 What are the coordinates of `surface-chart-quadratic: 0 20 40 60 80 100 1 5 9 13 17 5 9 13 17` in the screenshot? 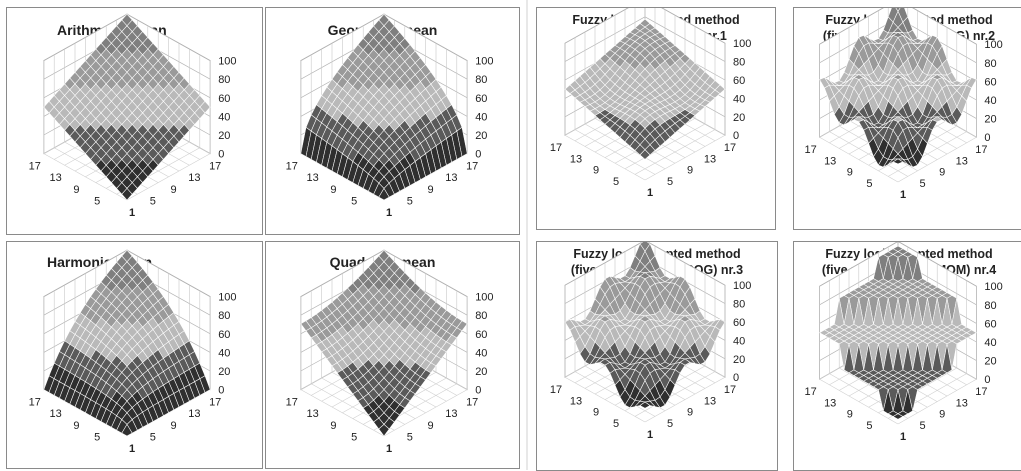 It's located at (390, 352).